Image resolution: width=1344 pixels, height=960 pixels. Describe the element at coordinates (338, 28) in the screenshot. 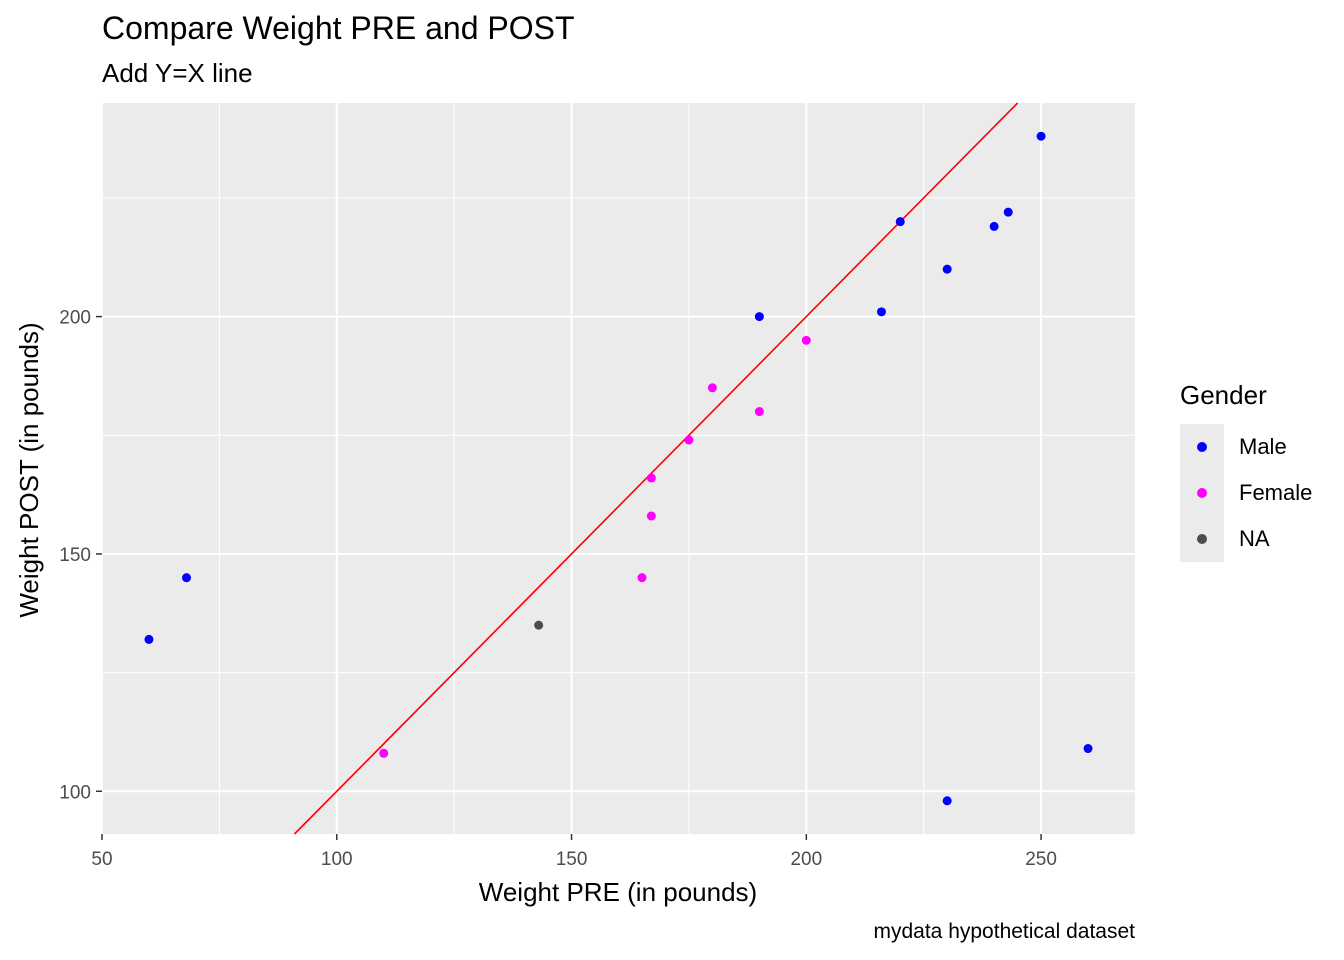

I see `chart-title: Compare Weight PRE and POST` at that location.